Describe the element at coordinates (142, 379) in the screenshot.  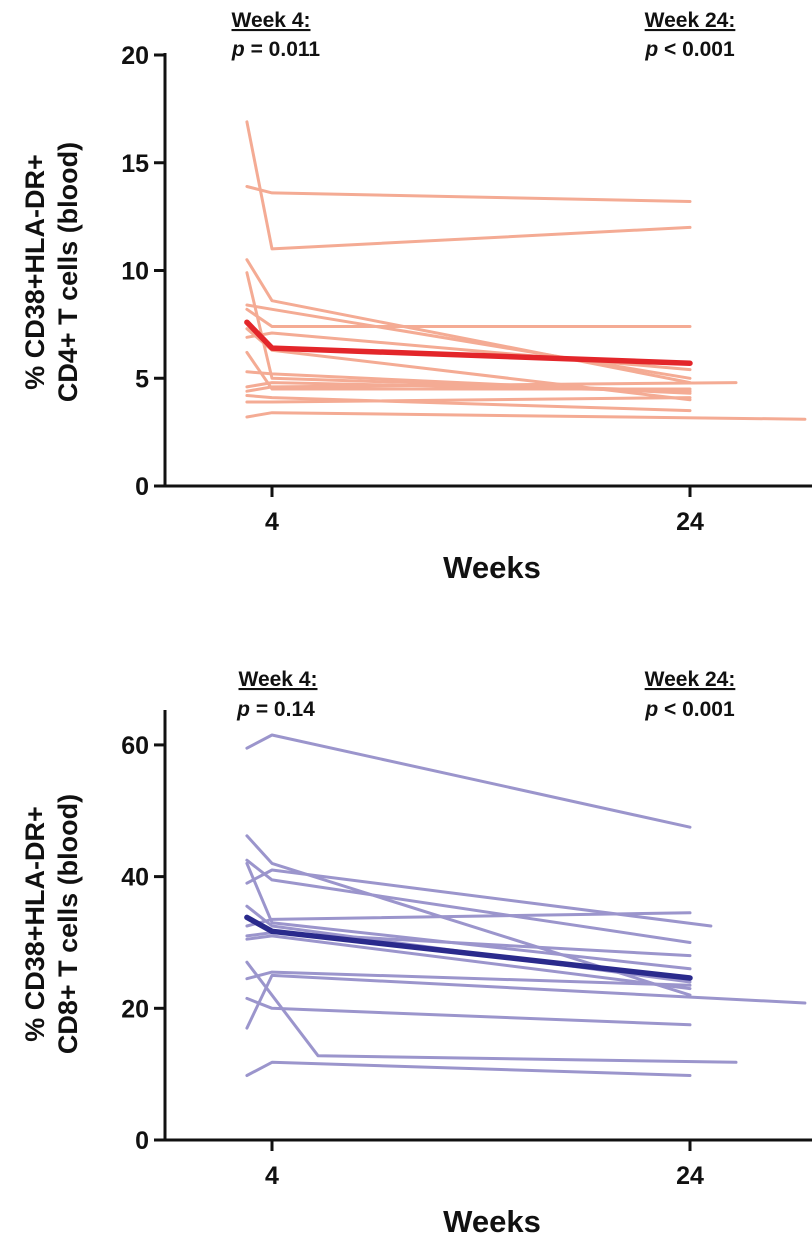
I see `y-tick-label: 5` at that location.